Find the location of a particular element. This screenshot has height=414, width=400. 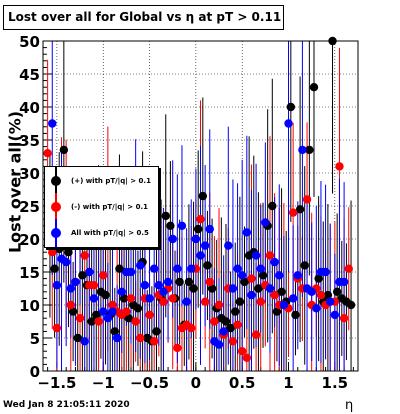

legend-marker-all is located at coordinates (56, 233).